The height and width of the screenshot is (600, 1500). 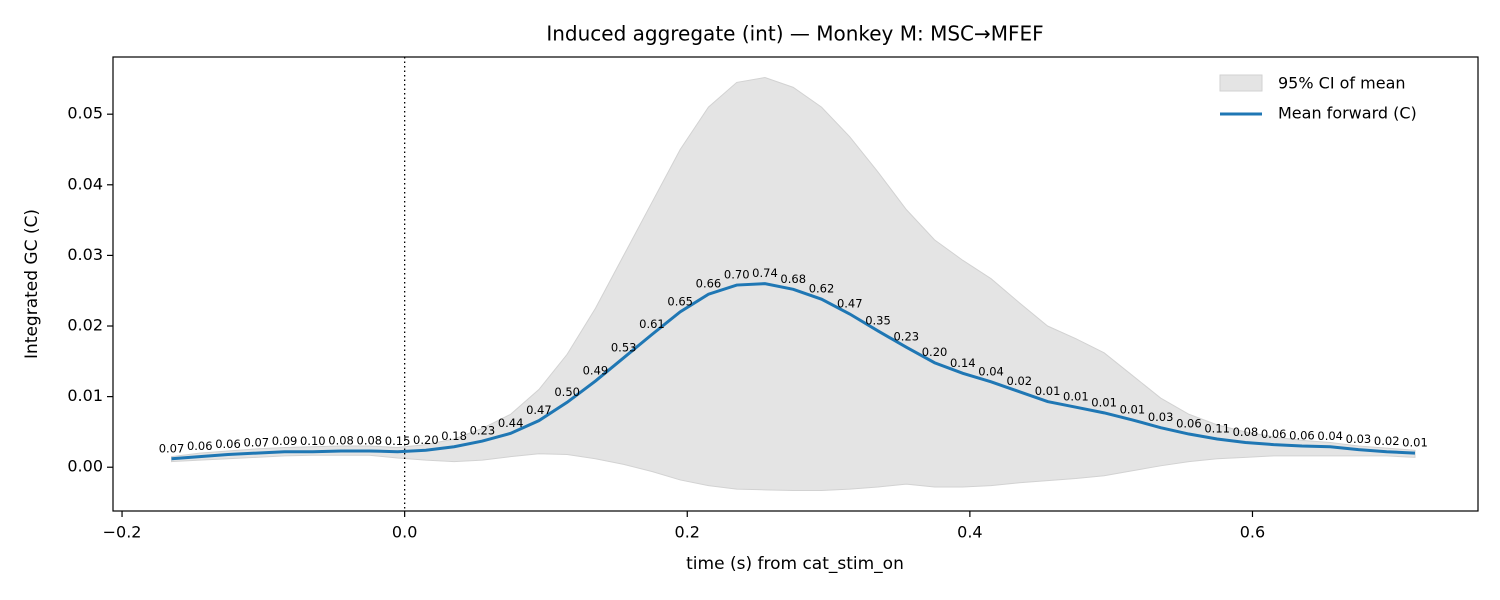 I want to click on legend-label: Mean forward (C), so click(x=1347, y=113).